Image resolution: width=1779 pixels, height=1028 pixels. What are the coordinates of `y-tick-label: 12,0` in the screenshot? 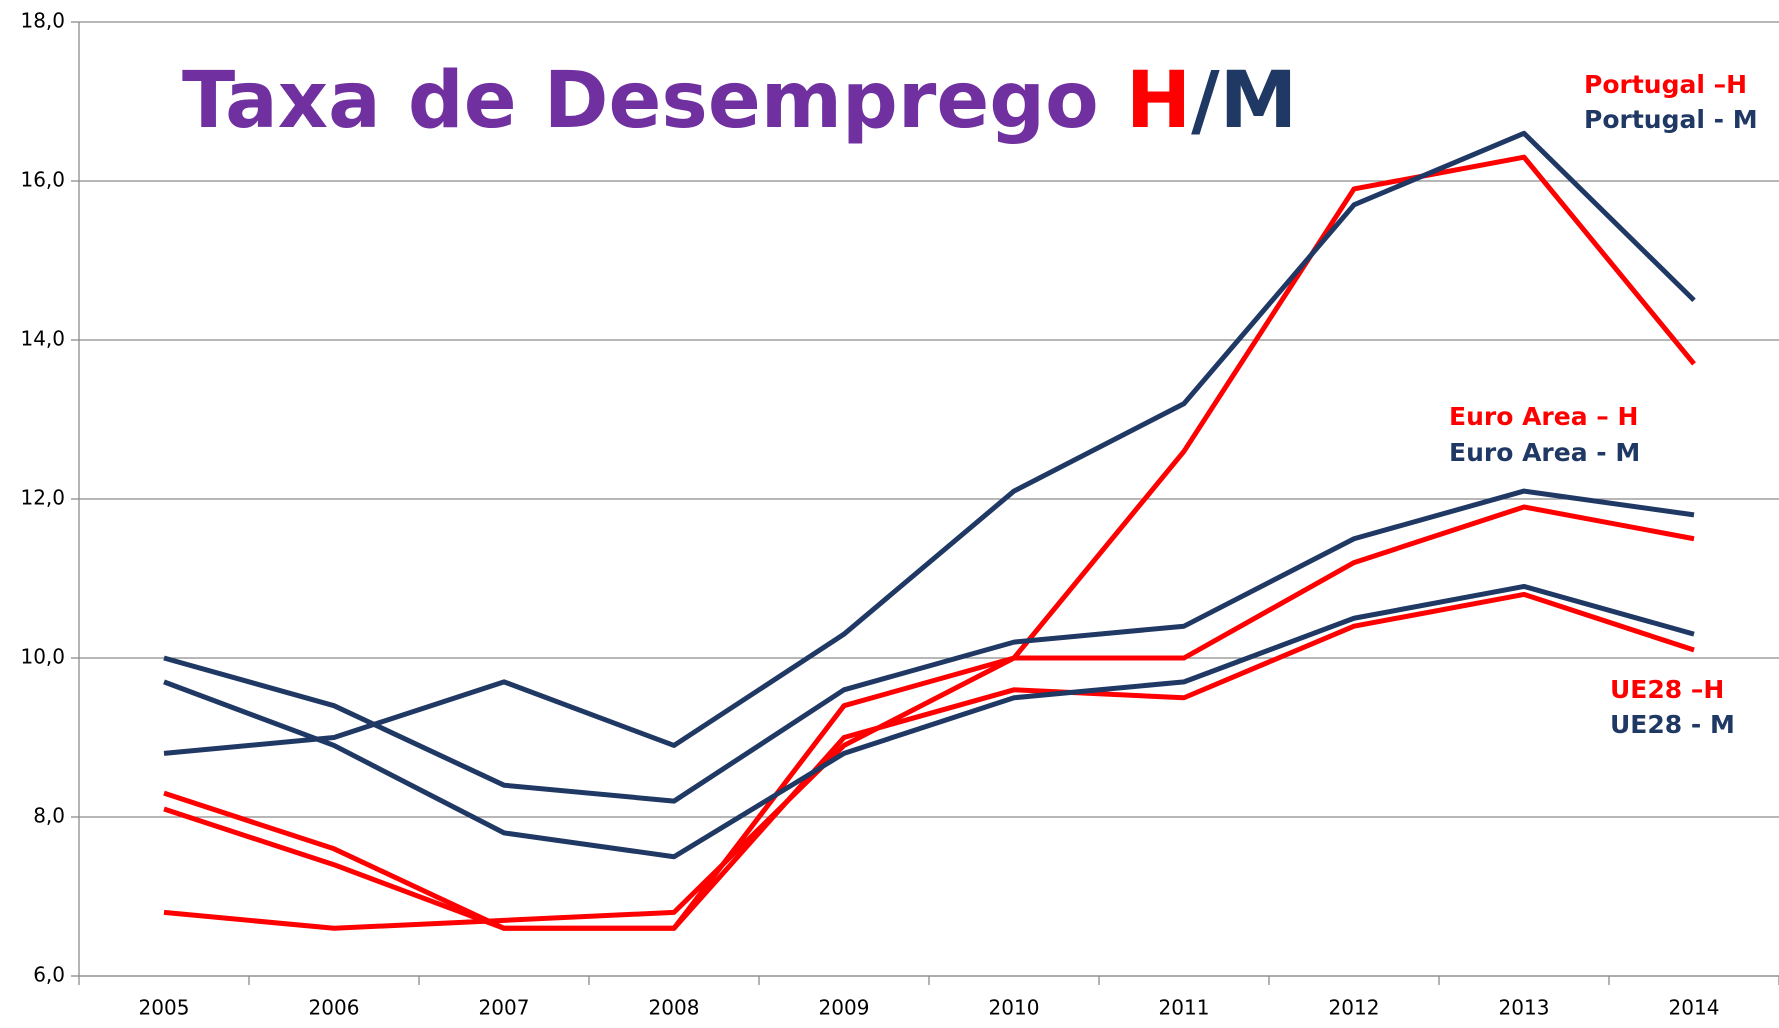 It's located at (42, 498).